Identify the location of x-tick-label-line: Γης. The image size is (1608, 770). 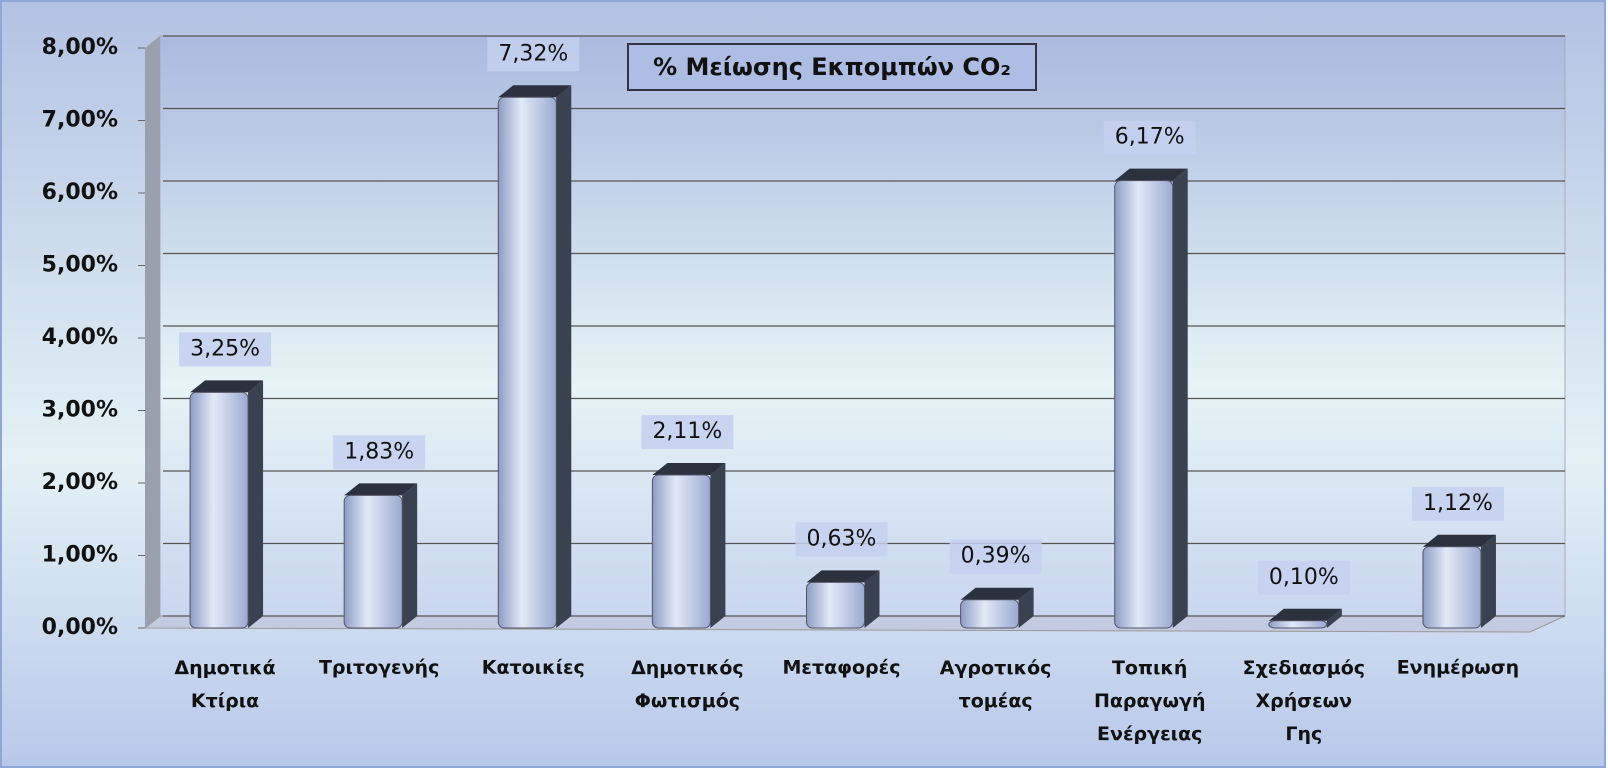
(1303, 734).